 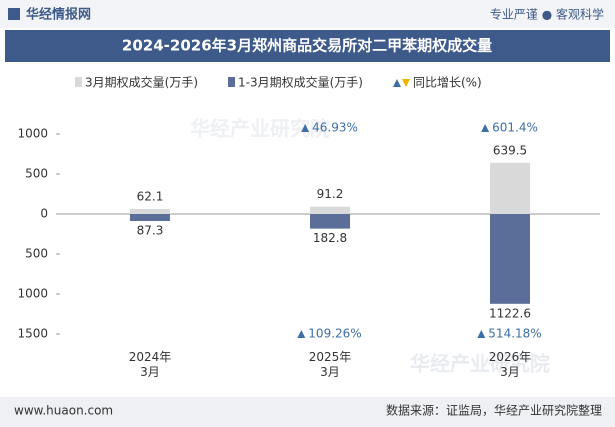 I want to click on value-label: 1122.6, so click(x=510, y=313).